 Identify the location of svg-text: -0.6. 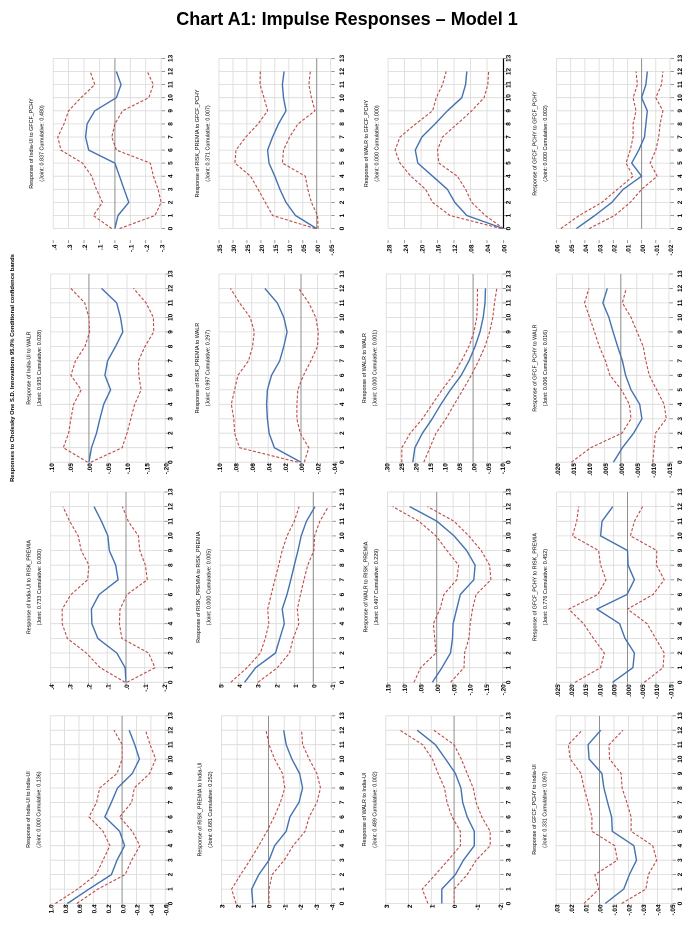
(166, 909).